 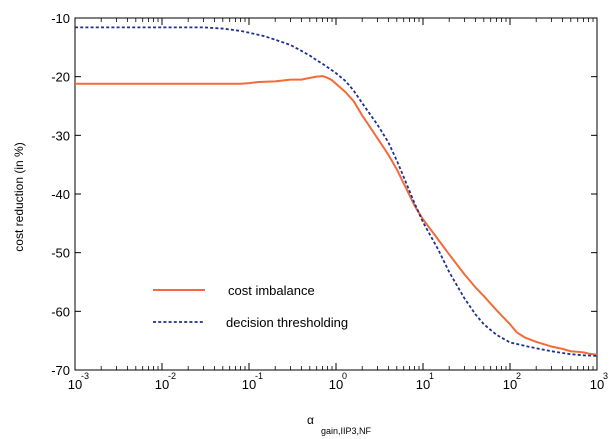 I want to click on legend: cost imbalance decision thresholding, so click(x=250, y=306).